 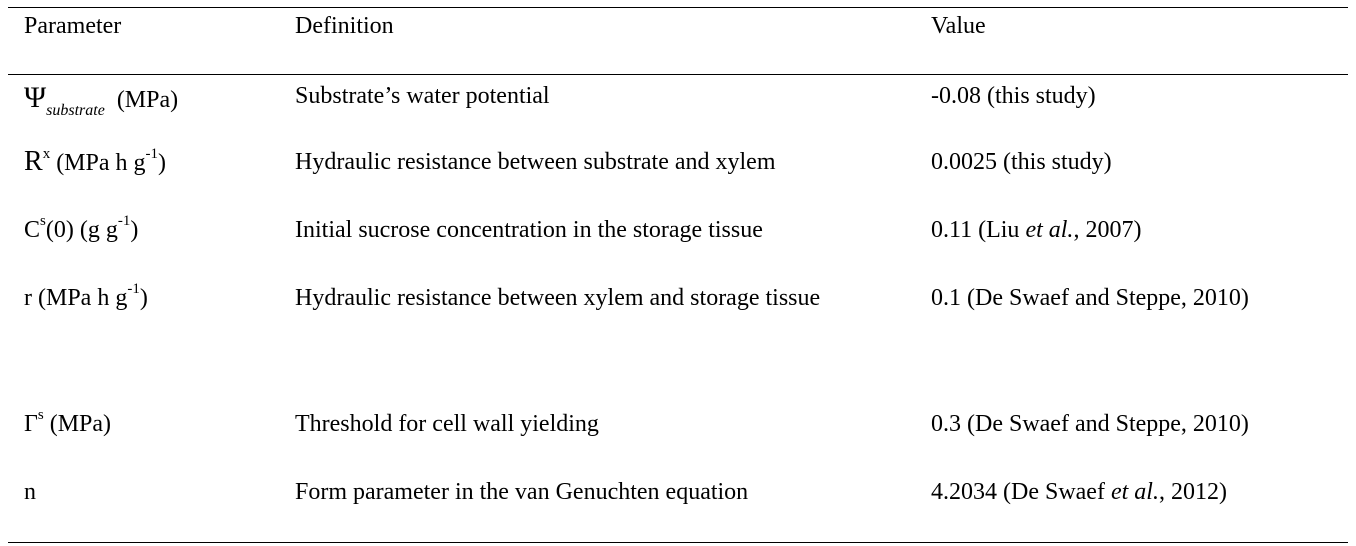 What do you see at coordinates (1021, 162) in the screenshot?
I see `value-row-2: 0.0025 (this study)` at bounding box center [1021, 162].